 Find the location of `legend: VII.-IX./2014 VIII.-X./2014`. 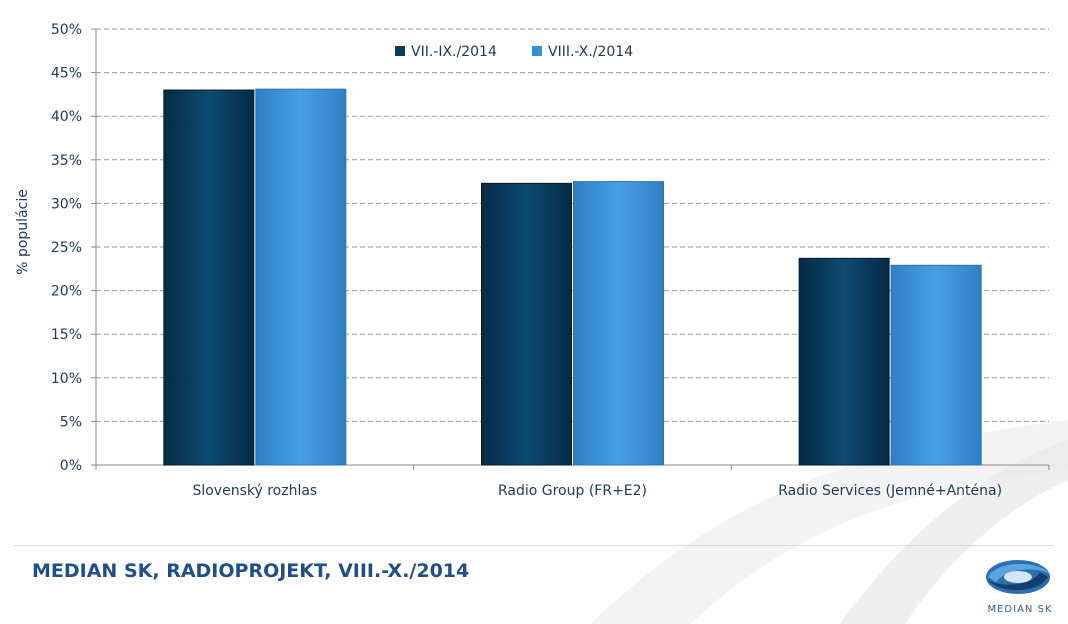

legend: VII.-IX./2014 VIII.-X./2014 is located at coordinates (514, 52).